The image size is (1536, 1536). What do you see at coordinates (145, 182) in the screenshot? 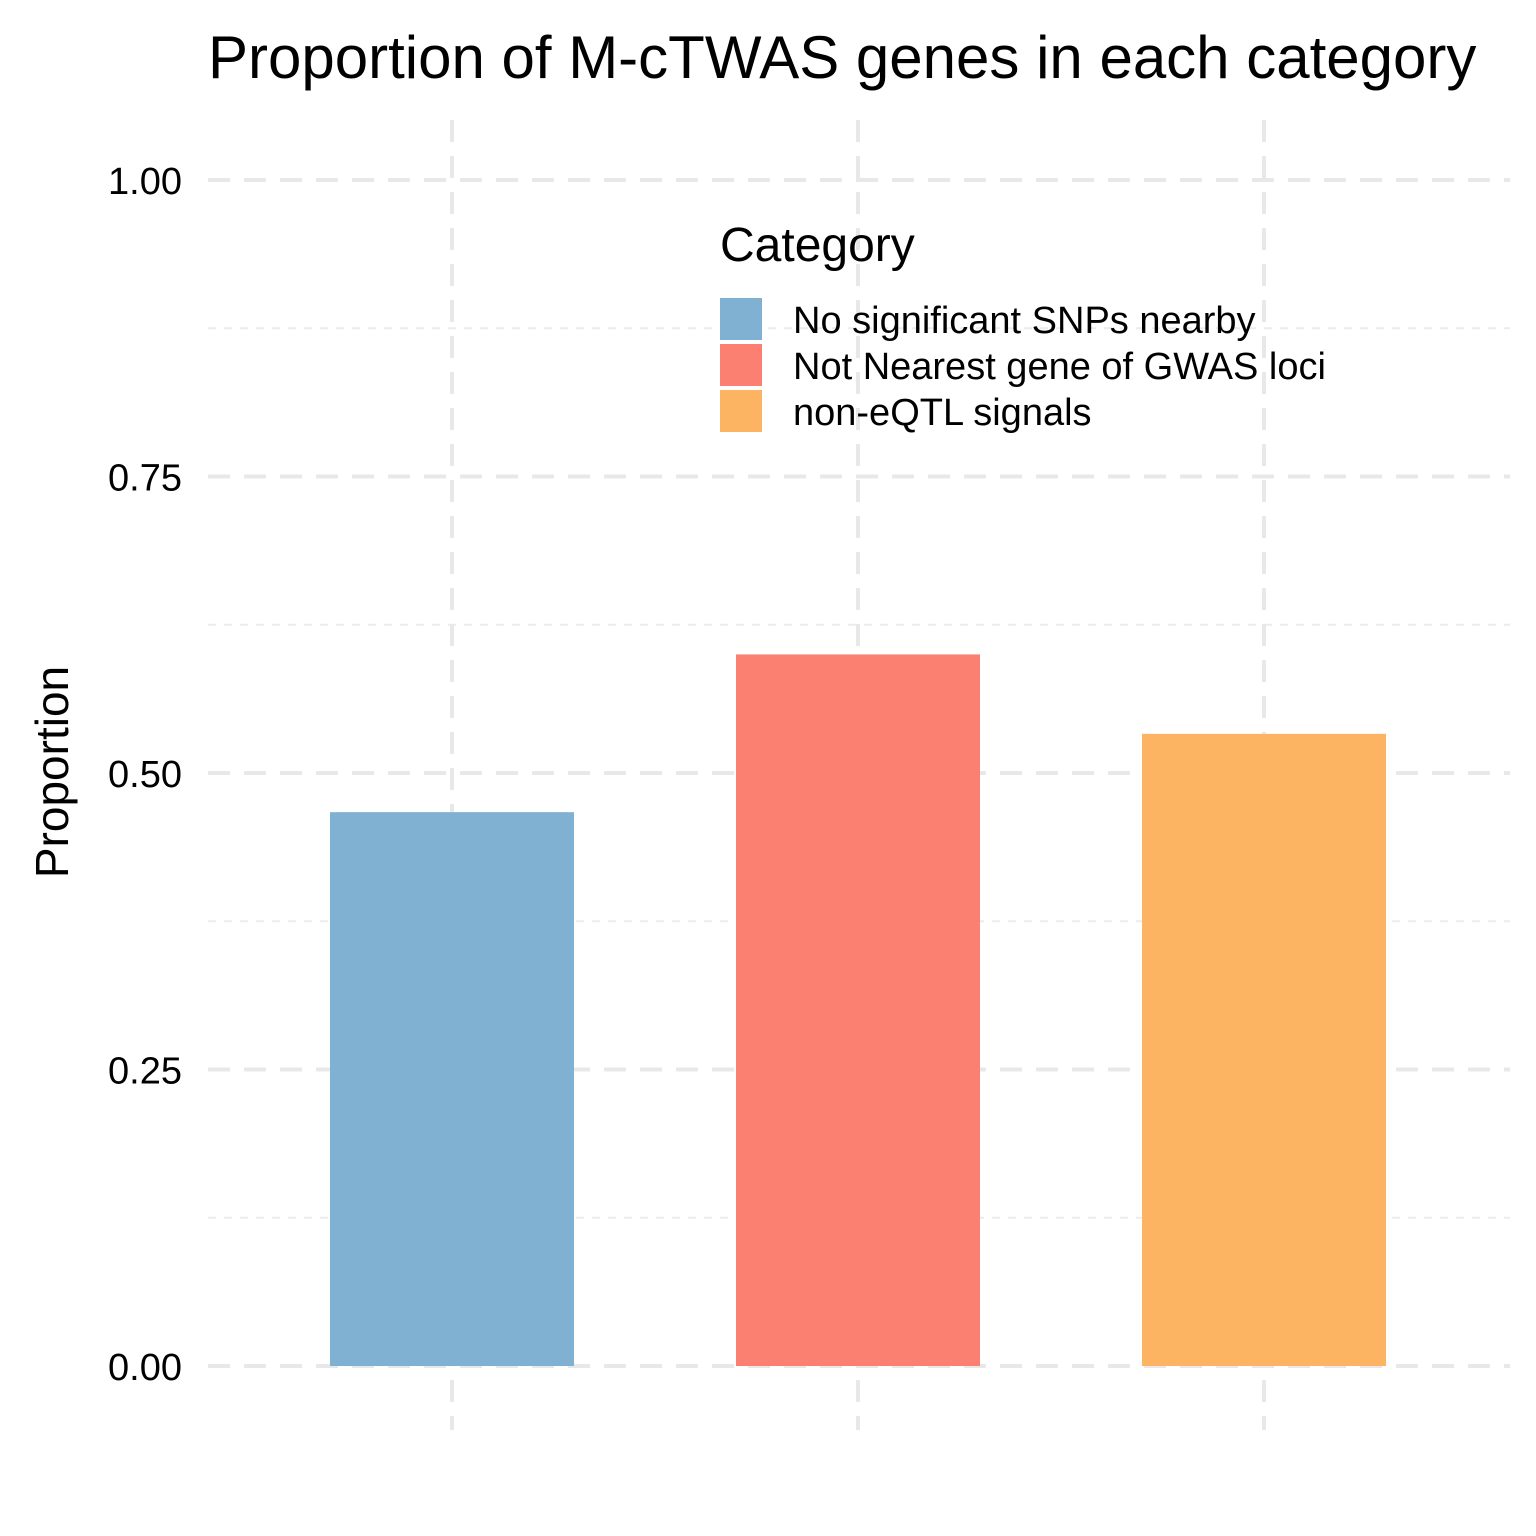
I see `y-tick-label: 1.00` at bounding box center [145, 182].